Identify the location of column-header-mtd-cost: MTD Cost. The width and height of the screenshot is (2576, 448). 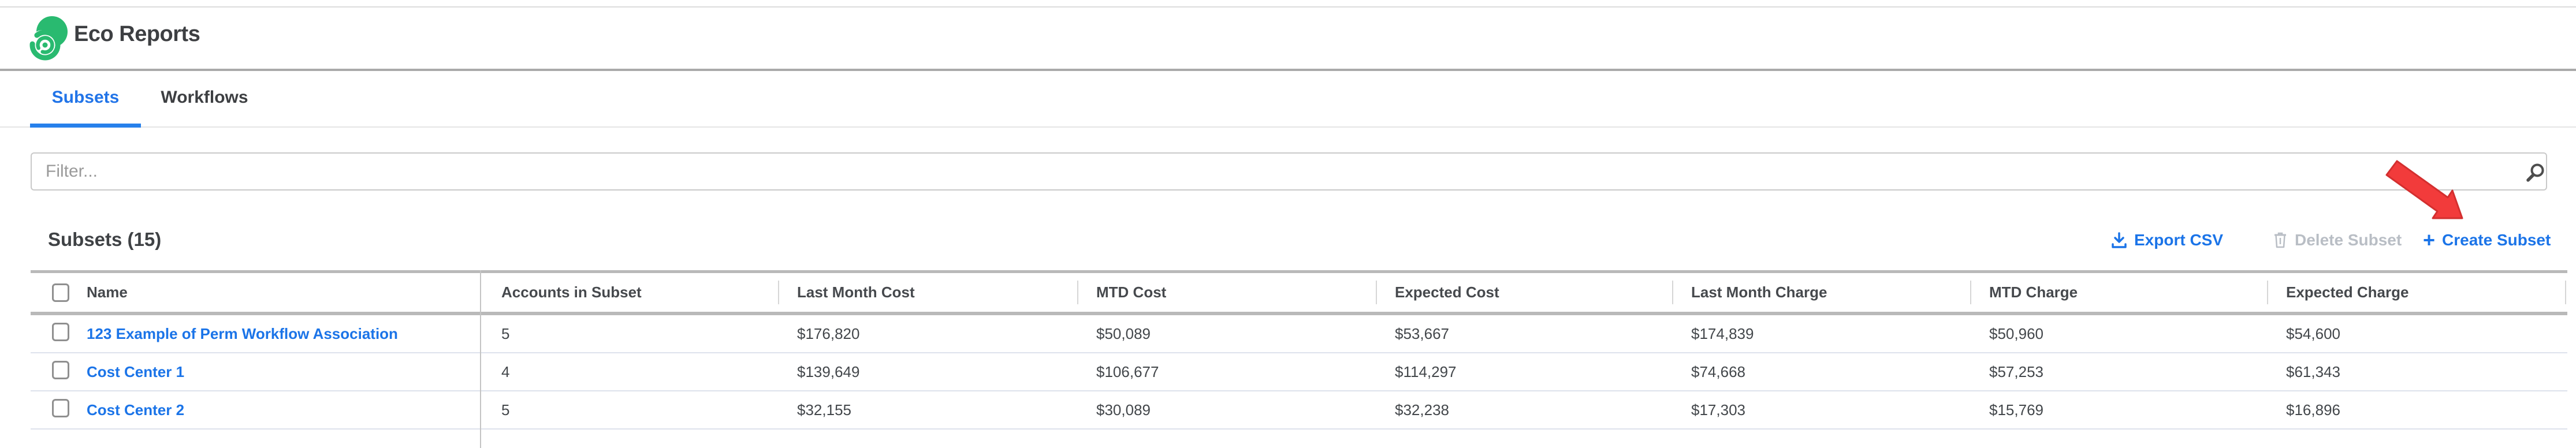
(1227, 292).